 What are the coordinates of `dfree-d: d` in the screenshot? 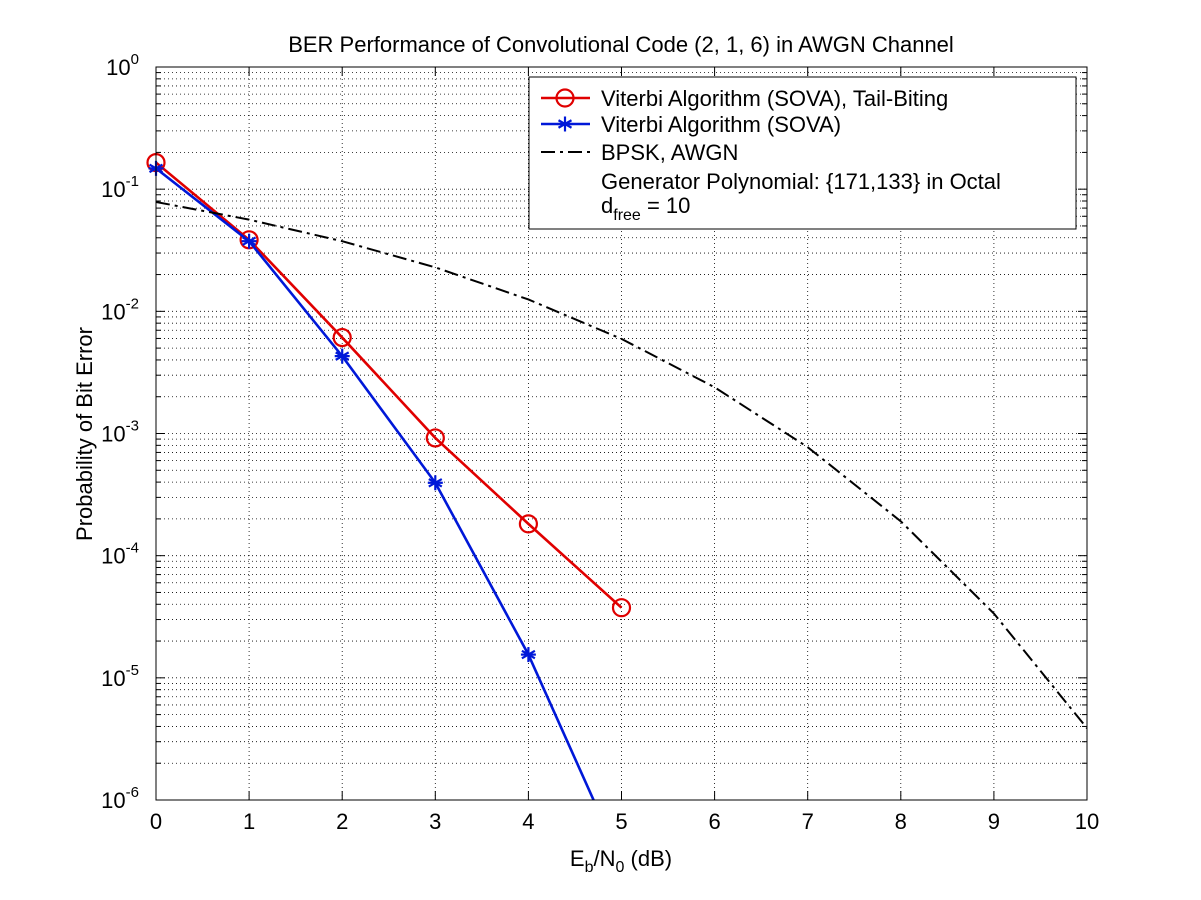 It's located at (607, 205).